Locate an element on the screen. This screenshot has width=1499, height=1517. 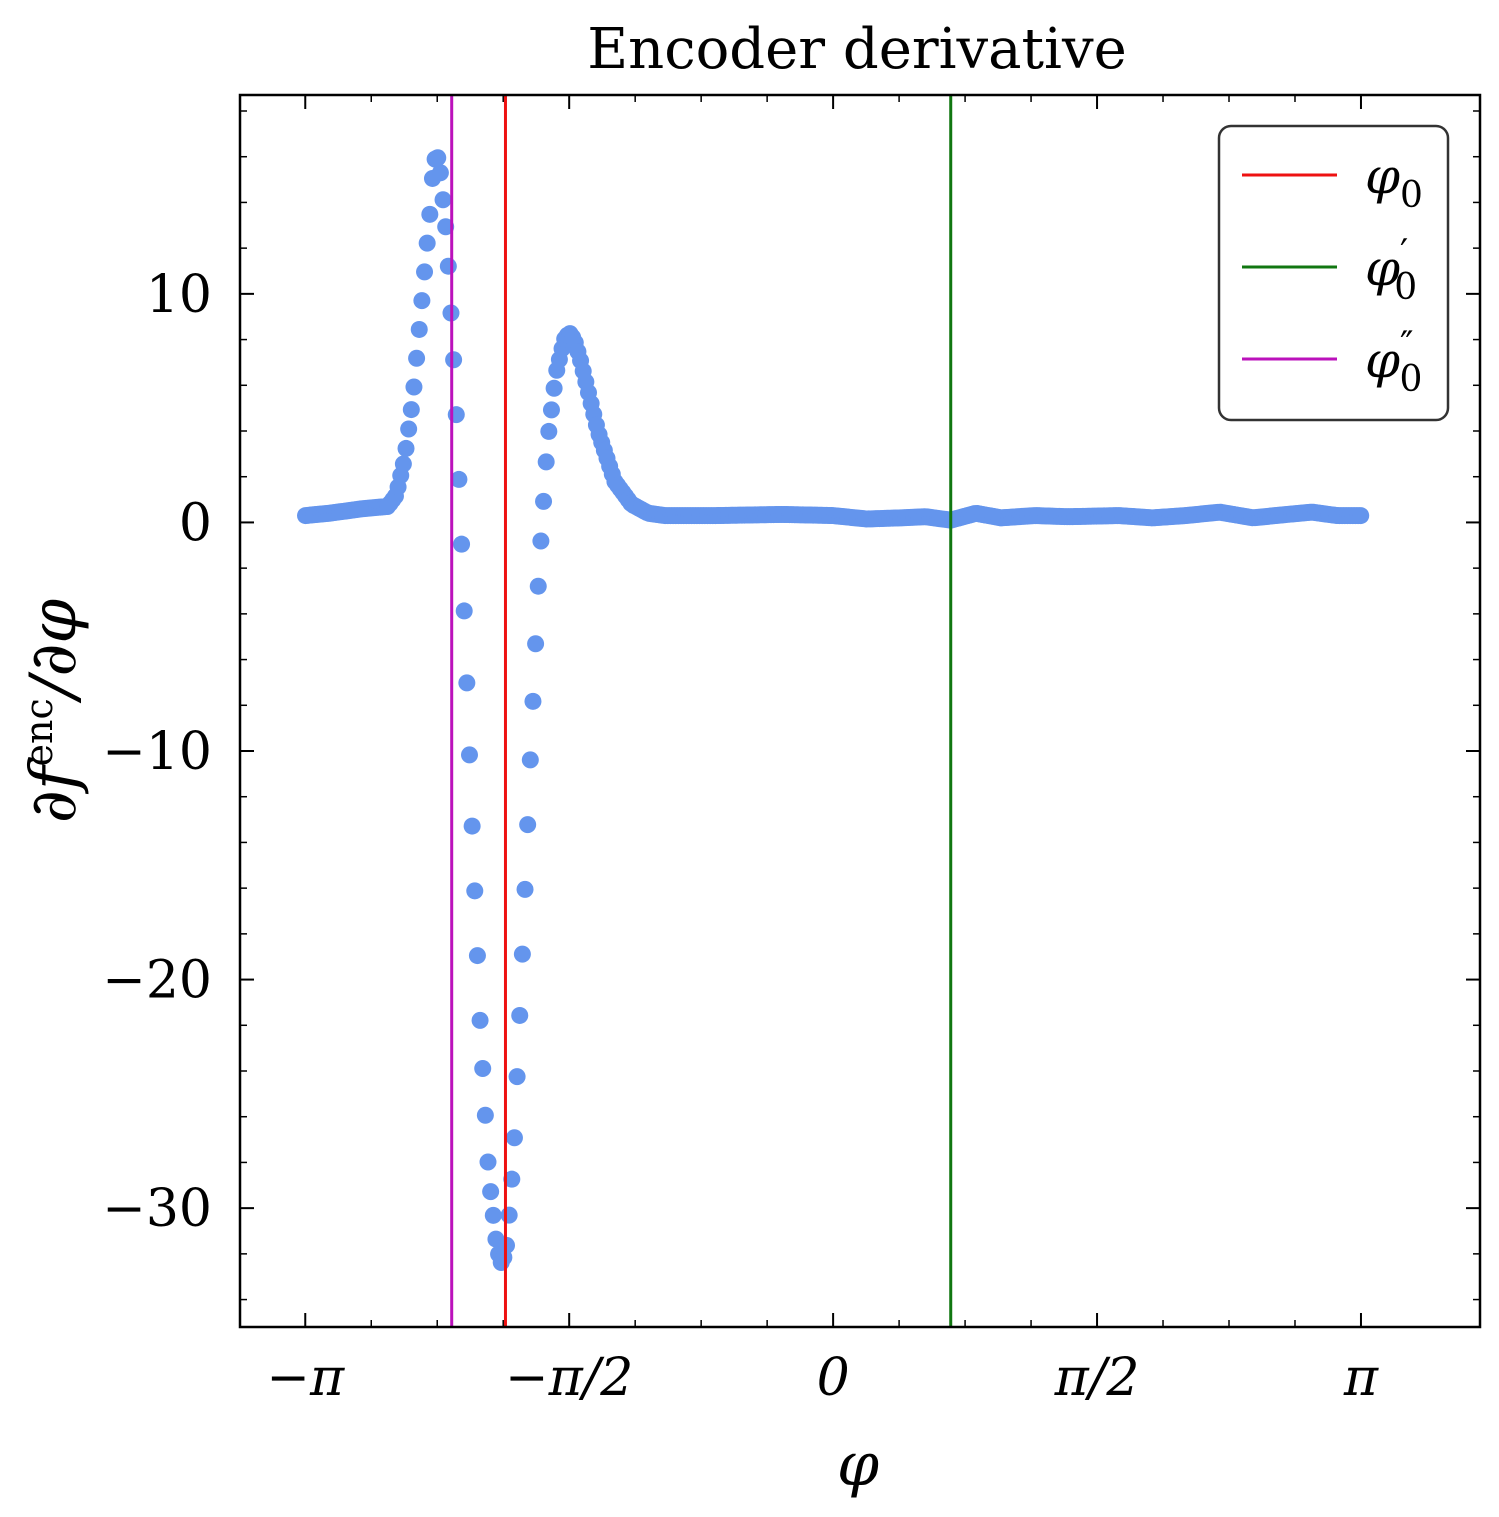
legend: φ0φ′ 0φ″ 0 is located at coordinates (1333, 273).